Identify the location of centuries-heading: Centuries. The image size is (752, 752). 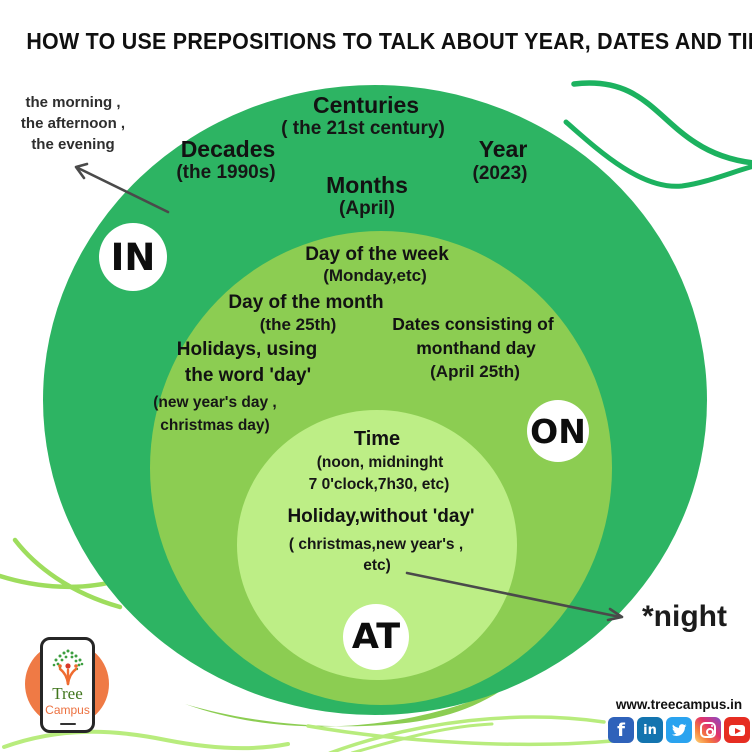
(366, 105).